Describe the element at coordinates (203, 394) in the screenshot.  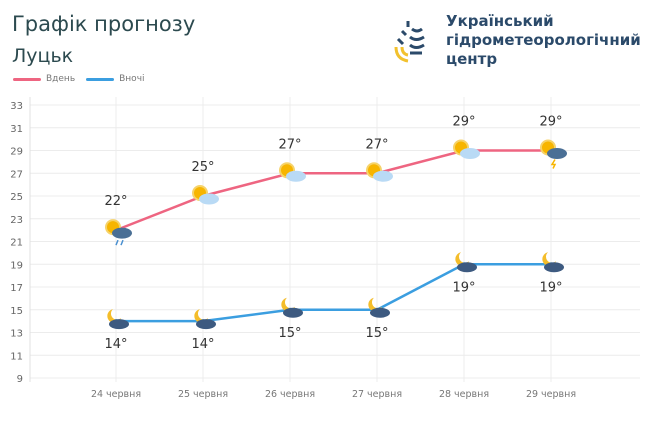
I see `x-tick-label: 25 червня` at that location.